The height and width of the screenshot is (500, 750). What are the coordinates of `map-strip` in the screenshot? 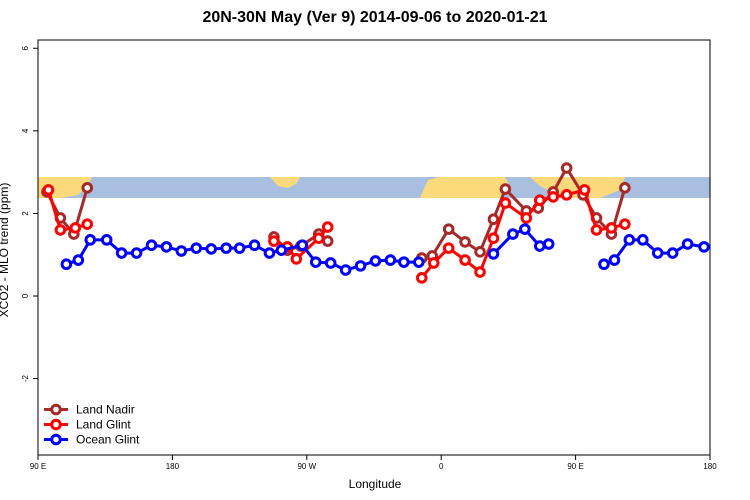 It's located at (374, 187).